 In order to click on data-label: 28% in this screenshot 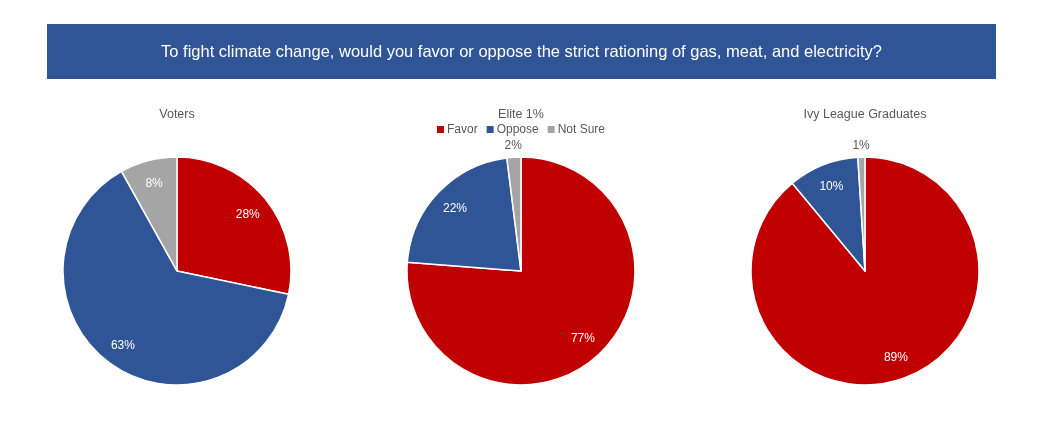, I will do `click(248, 213)`.